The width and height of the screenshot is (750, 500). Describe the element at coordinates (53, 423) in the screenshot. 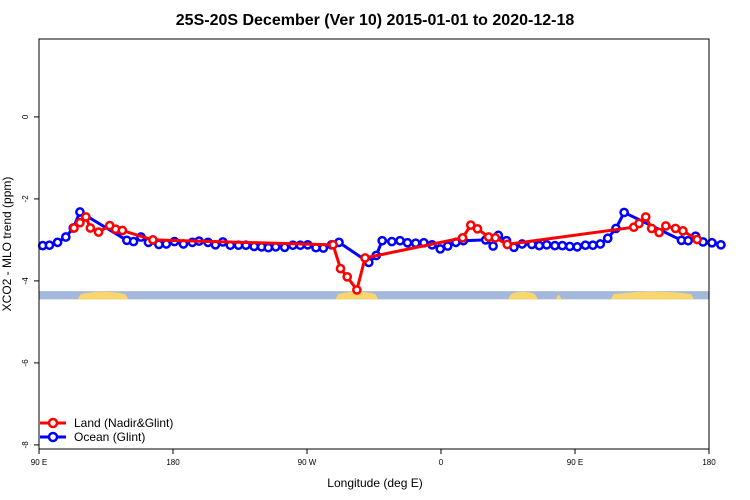

I see `legend-land-marker` at that location.